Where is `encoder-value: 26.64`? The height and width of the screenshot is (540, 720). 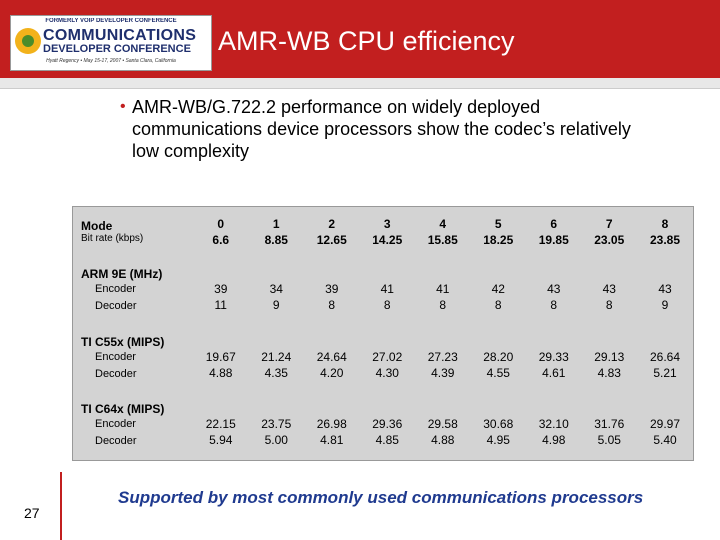 encoder-value: 26.64 is located at coordinates (665, 356).